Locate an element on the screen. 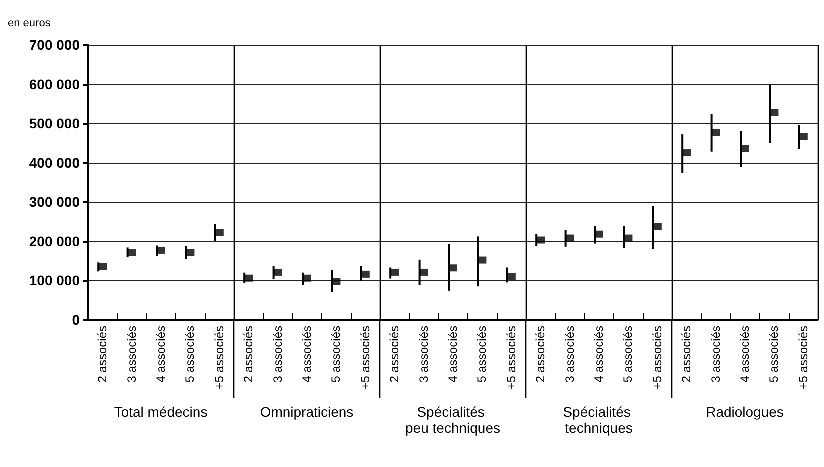 The width and height of the screenshot is (824, 467). y-tick-label: 300 000 is located at coordinates (54, 202).